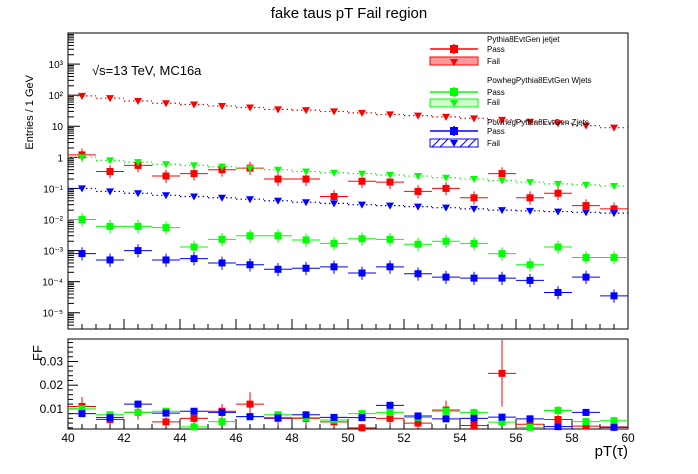 This screenshot has width=698, height=474. What do you see at coordinates (460, 438) in the screenshot?
I see `x-tick-label: 54` at bounding box center [460, 438].